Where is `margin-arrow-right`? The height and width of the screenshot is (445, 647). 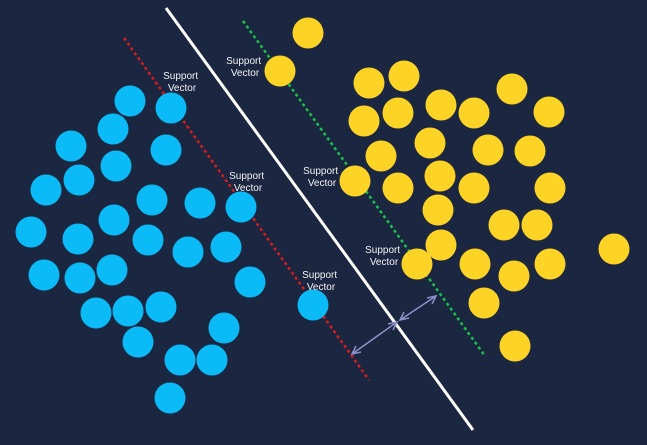 margin-arrow-right is located at coordinates (418, 308).